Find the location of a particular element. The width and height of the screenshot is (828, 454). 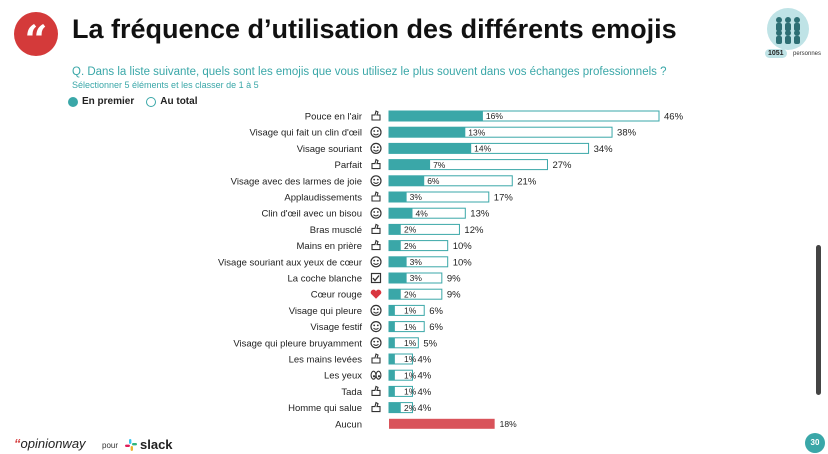

chart-row: Pouce en l'air 46% 16% is located at coordinates (494, 116).